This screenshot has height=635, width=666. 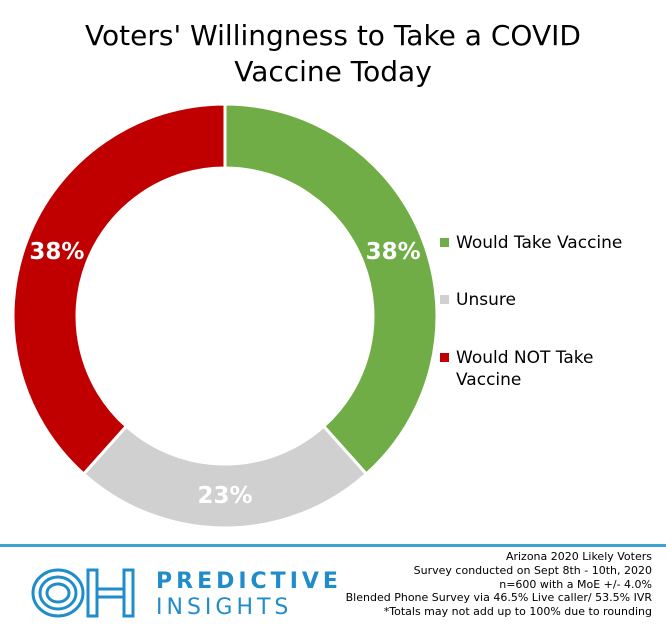 What do you see at coordinates (486, 300) in the screenshot?
I see `legend-label-unsure: Unsure` at bounding box center [486, 300].